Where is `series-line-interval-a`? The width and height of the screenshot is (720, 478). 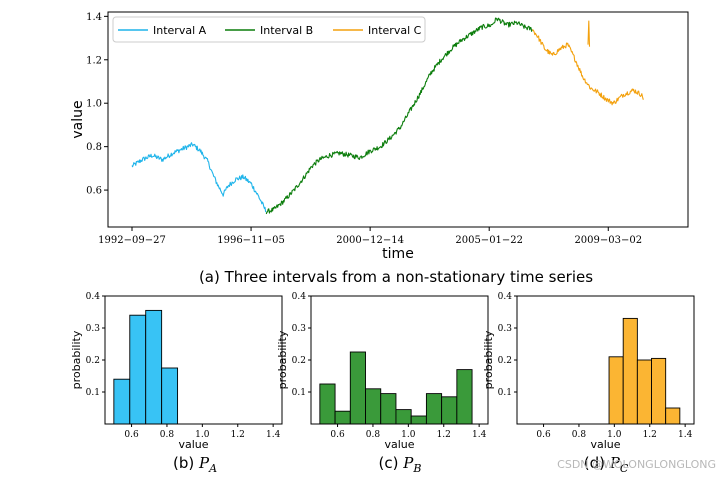
series-line-interval-a is located at coordinates (199, 177).